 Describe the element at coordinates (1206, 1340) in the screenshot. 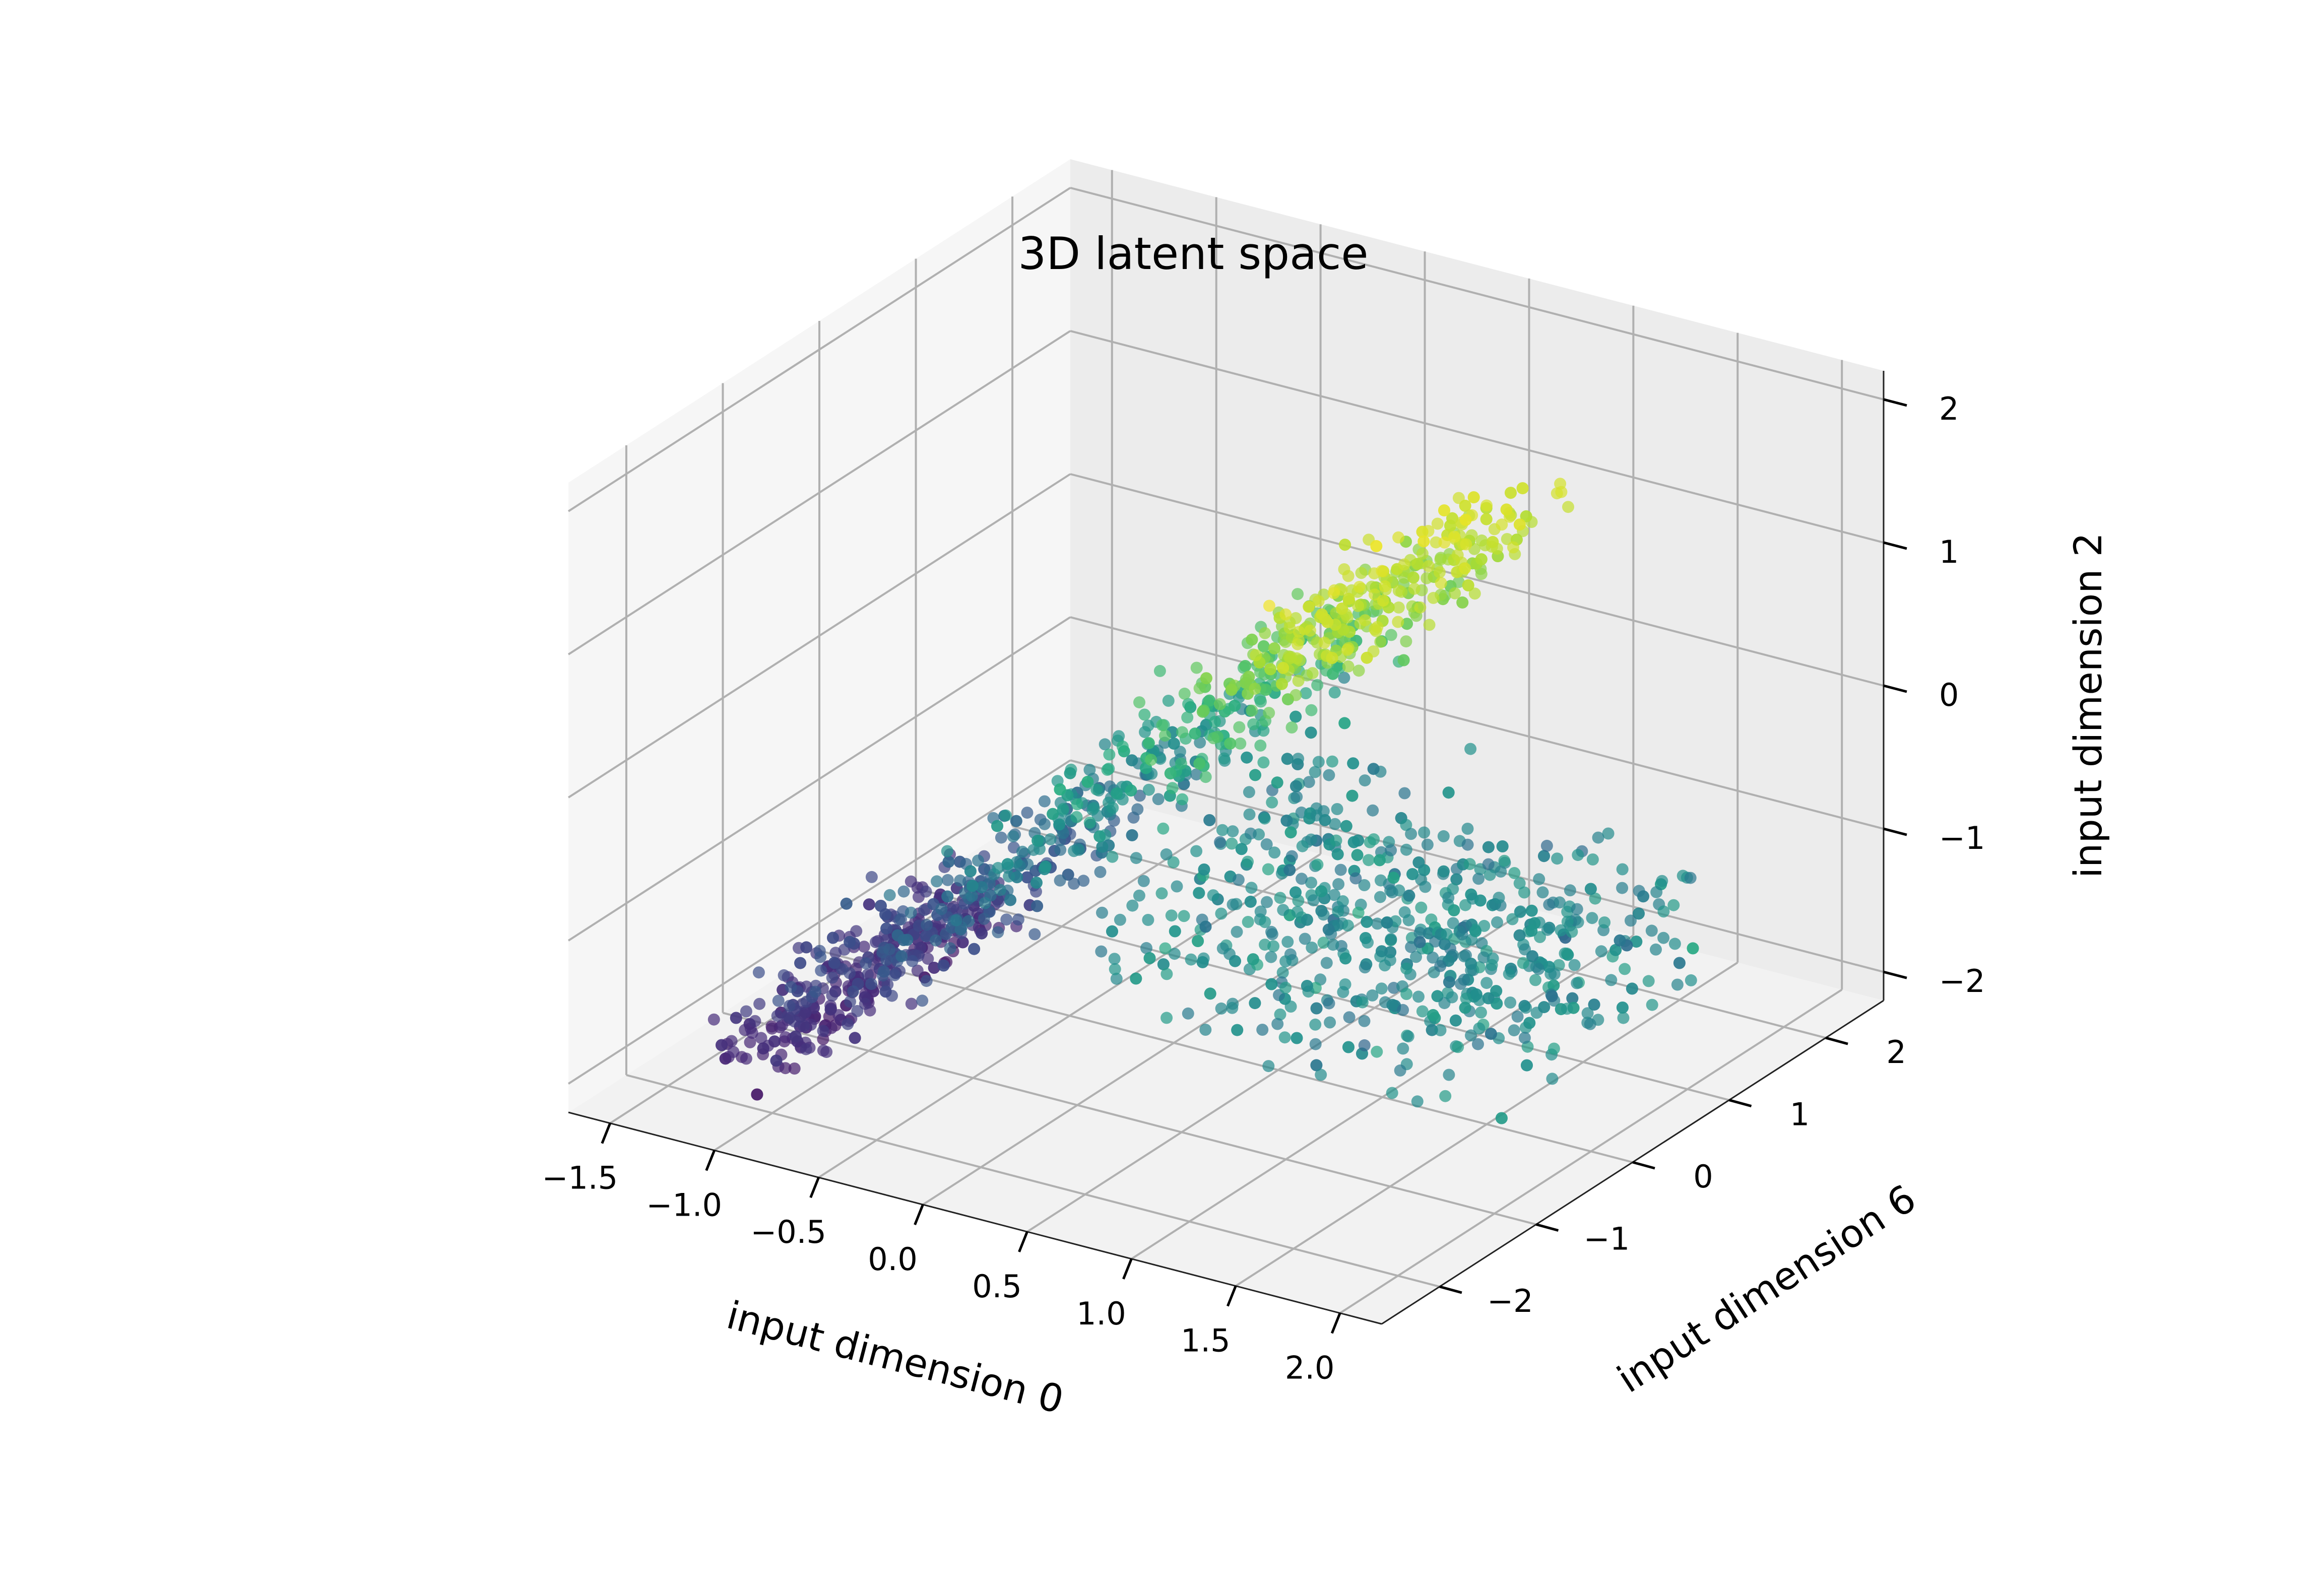

I see `x-tick-label: 1.5` at that location.